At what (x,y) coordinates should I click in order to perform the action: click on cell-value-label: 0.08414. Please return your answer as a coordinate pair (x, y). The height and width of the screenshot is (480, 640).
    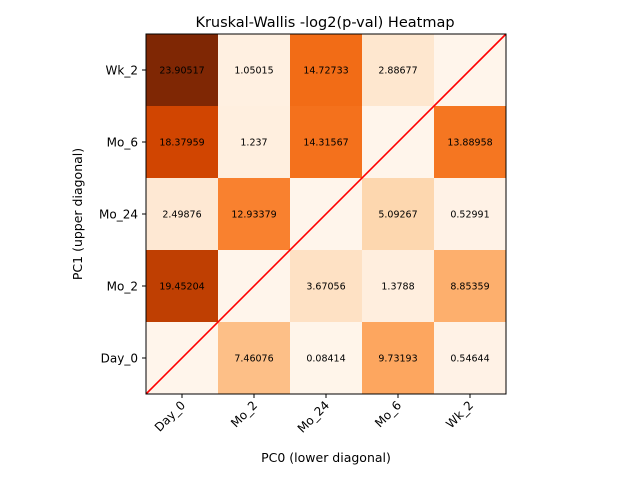
    Looking at the image, I should click on (325, 359).